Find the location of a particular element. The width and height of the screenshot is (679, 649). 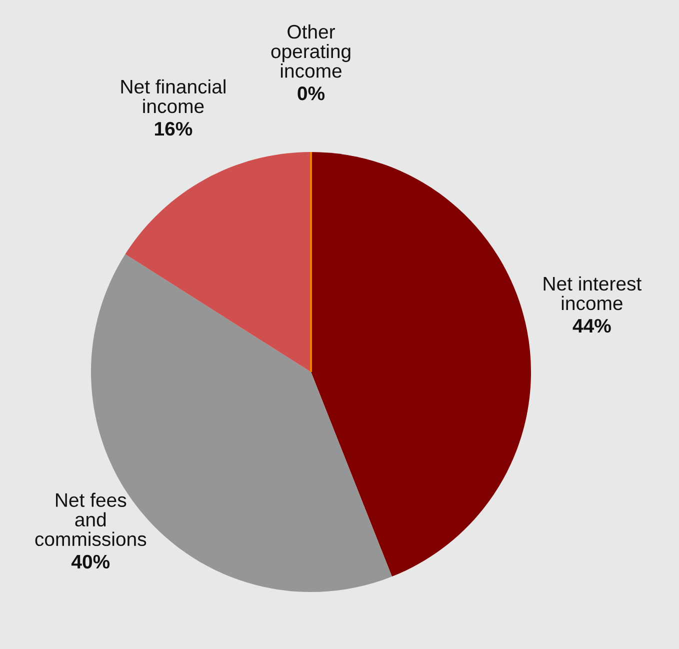

slice-label: Net interest income is located at coordinates (593, 293).